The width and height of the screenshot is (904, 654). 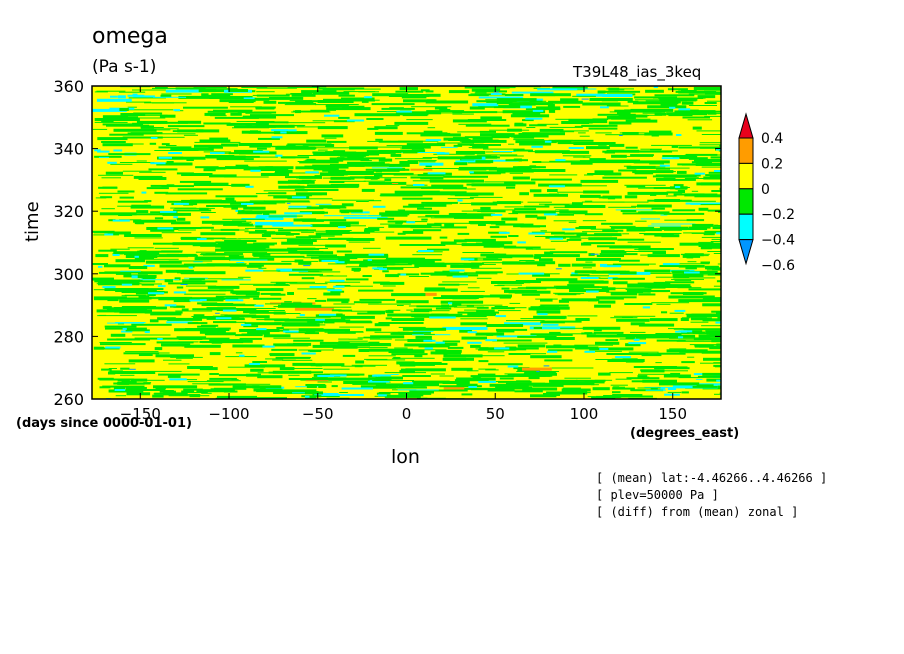 What do you see at coordinates (68, 336) in the screenshot?
I see `y-tick-label: 280` at bounding box center [68, 336].